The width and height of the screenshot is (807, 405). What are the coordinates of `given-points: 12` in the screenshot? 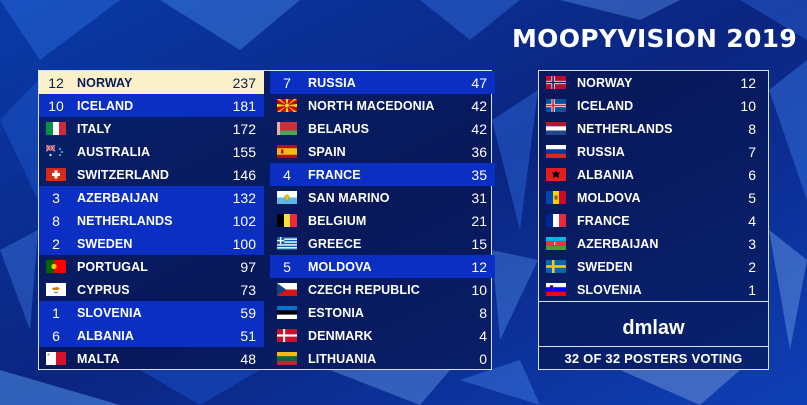 It's located at (748, 82).